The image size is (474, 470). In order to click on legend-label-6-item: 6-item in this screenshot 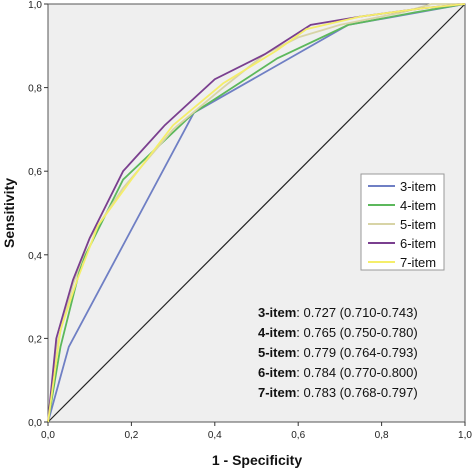, I will do `click(418, 243)`.